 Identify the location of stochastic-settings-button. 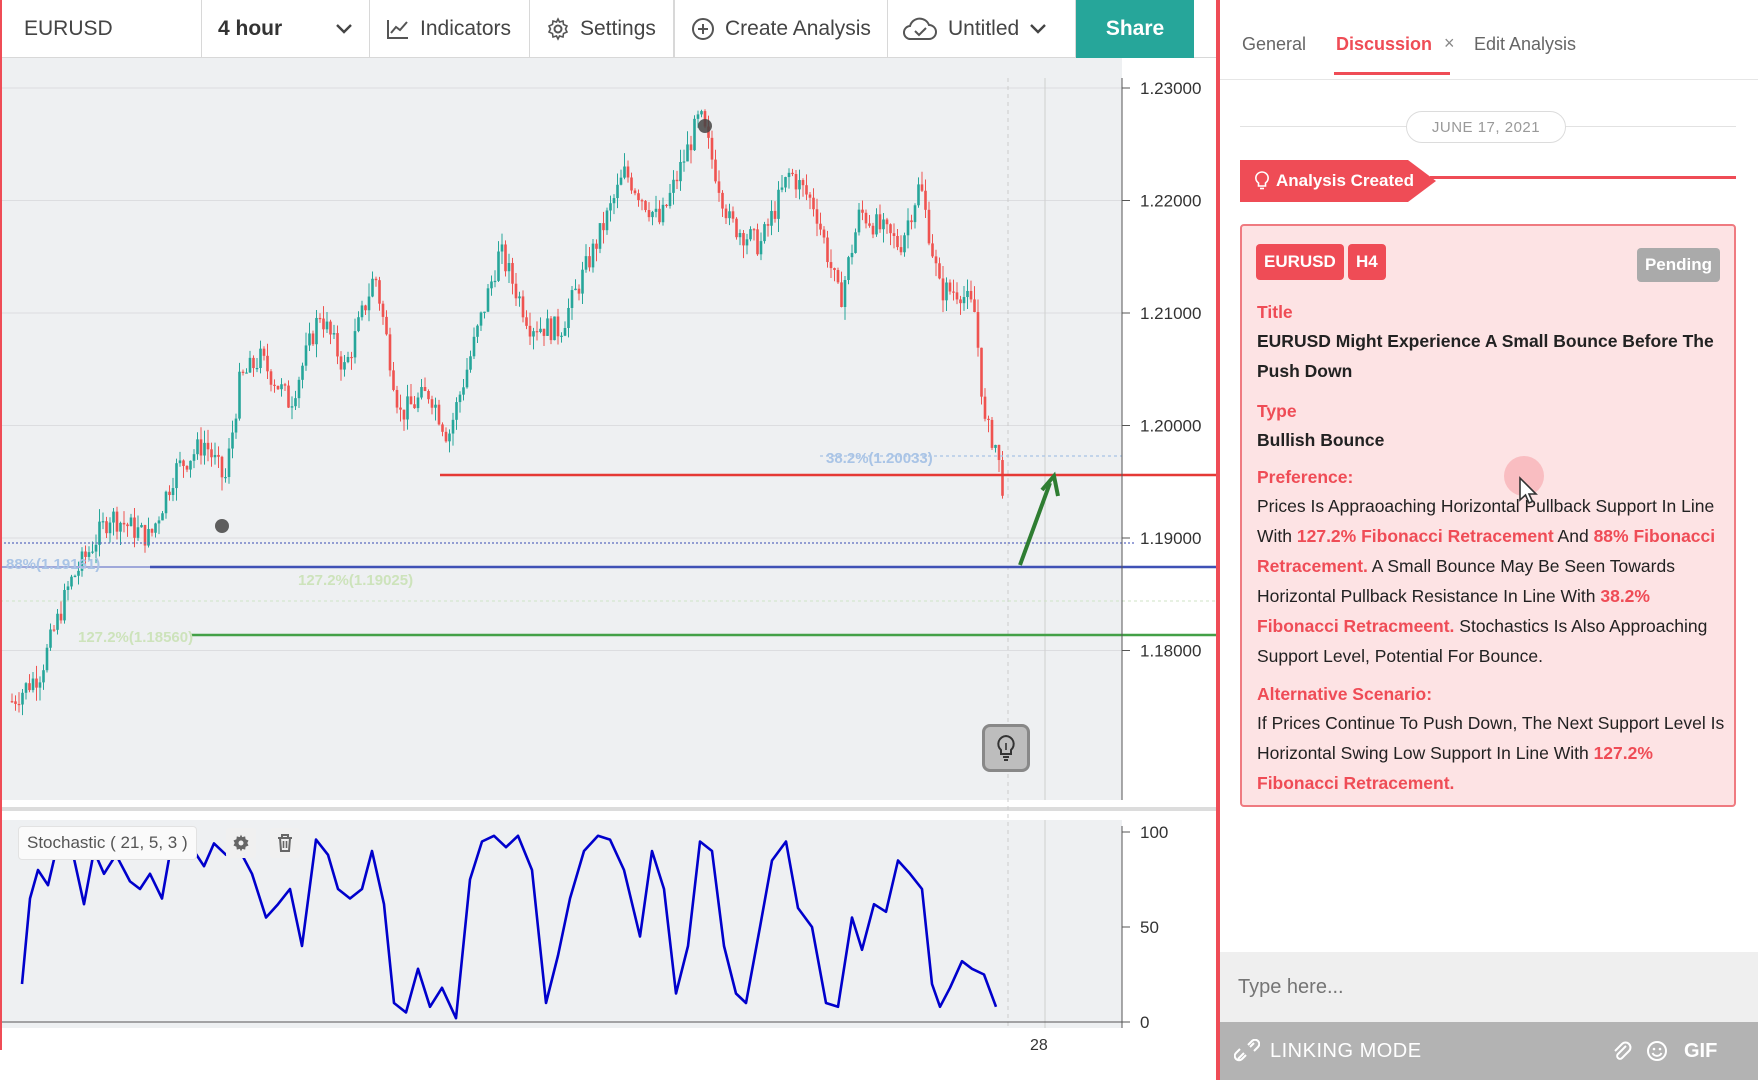
(241, 843).